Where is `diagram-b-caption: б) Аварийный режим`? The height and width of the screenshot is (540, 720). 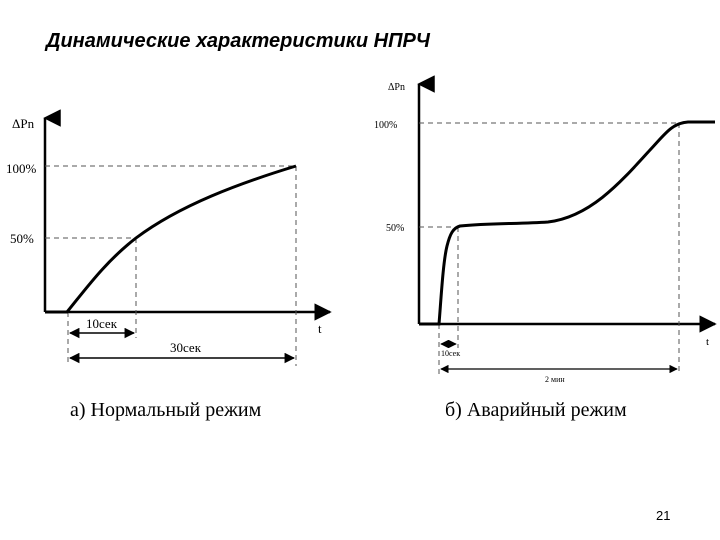 diagram-b-caption: б) Аварийный режим is located at coordinates (536, 410).